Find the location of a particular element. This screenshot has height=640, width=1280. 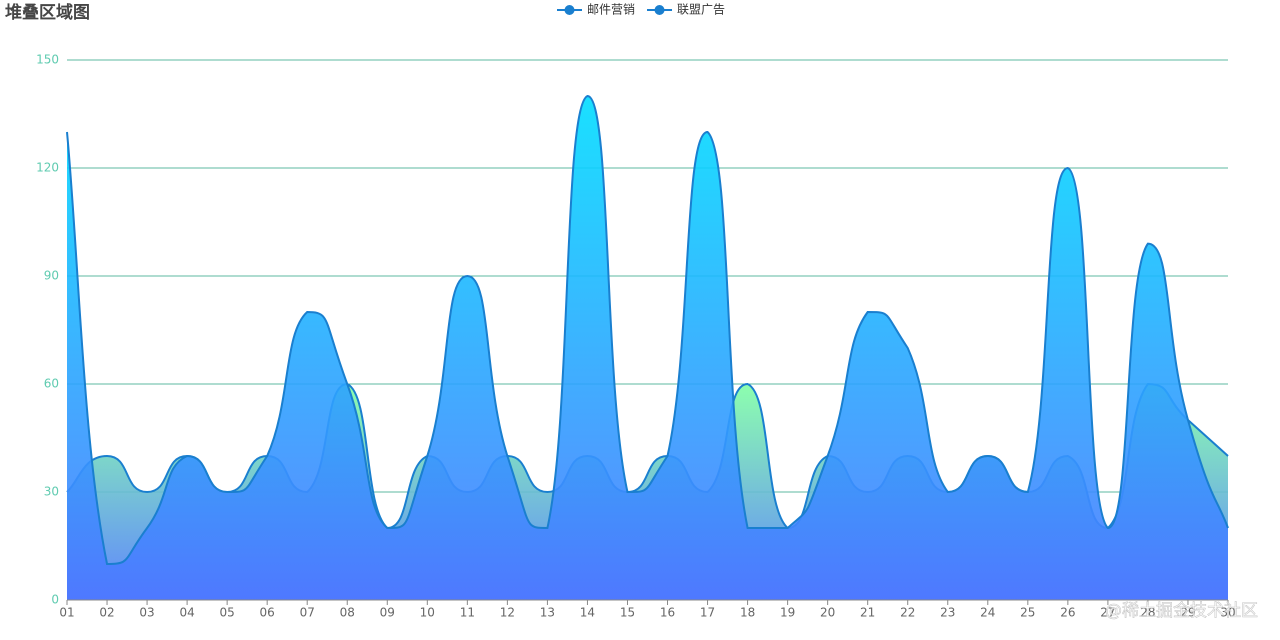

x-tick-label: 26 is located at coordinates (1067, 613).